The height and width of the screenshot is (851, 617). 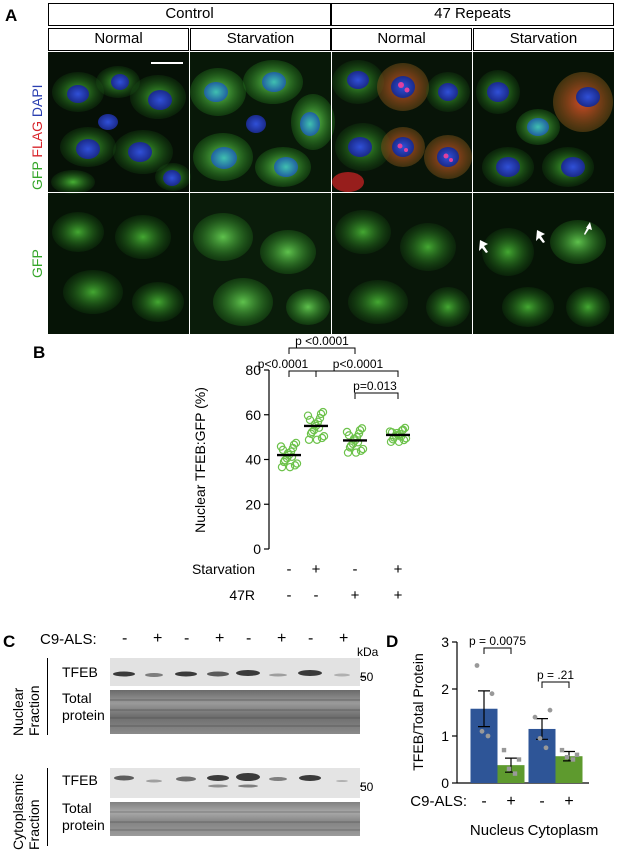 What do you see at coordinates (37, 175) in the screenshot?
I see `gfp-label: GFP` at bounding box center [37, 175].